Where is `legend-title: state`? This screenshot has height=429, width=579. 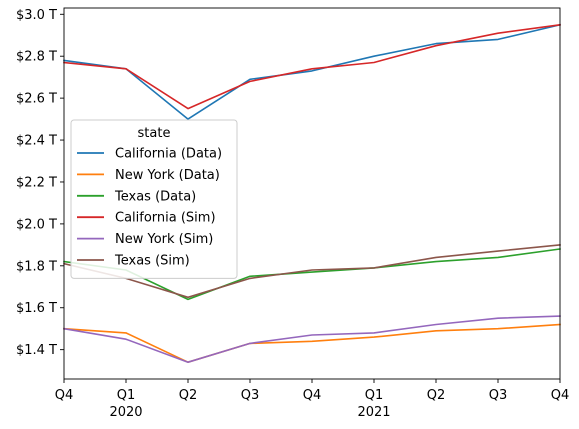
legend-title: state is located at coordinates (154, 133).